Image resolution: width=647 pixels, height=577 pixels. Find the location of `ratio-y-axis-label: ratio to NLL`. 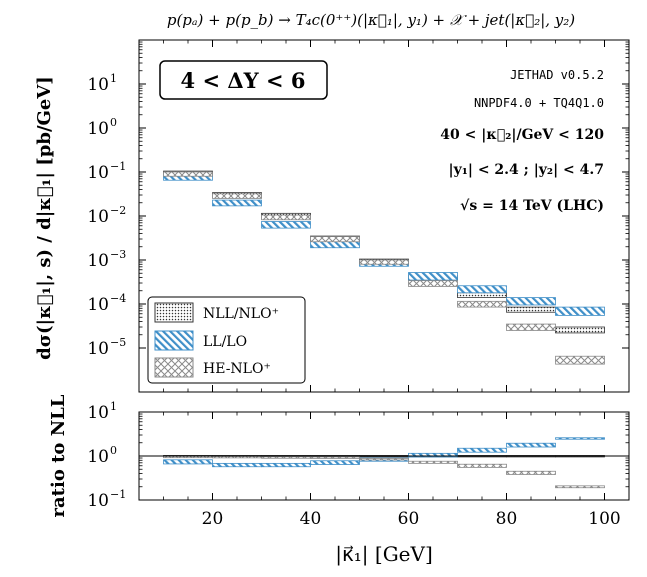

ratio-y-axis-label: ratio to NLL is located at coordinates (58, 455).